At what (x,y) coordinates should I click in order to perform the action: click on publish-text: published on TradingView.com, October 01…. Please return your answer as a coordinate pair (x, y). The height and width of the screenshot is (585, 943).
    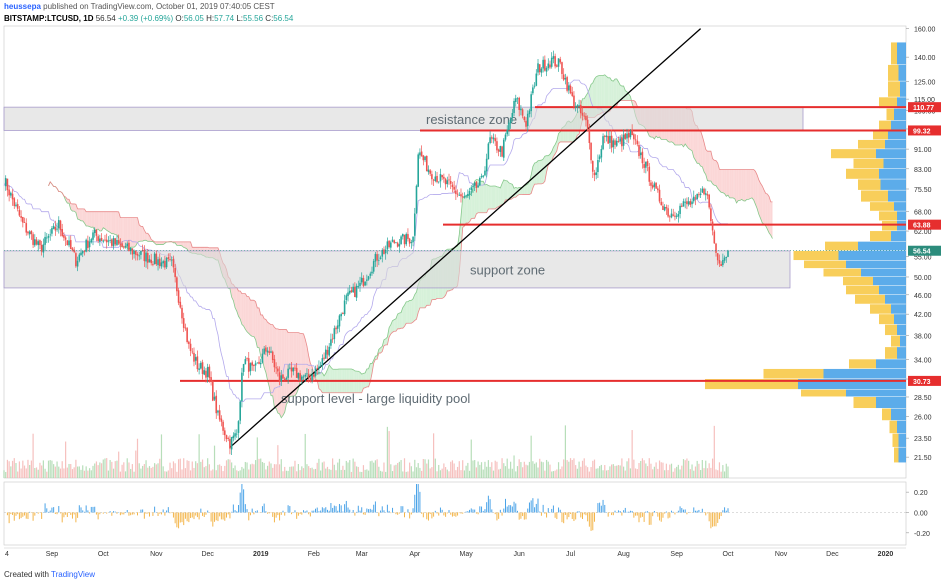
    Looking at the image, I should click on (159, 6).